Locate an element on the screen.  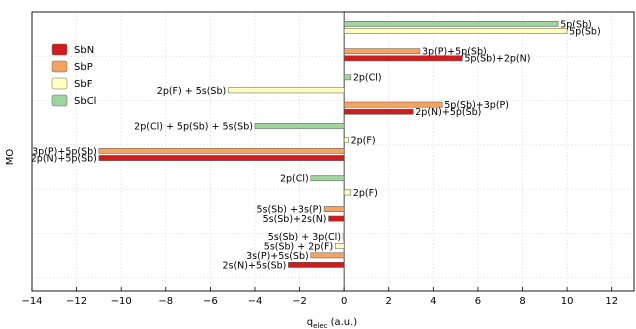
x-tick-label: 4 is located at coordinates (433, 301).